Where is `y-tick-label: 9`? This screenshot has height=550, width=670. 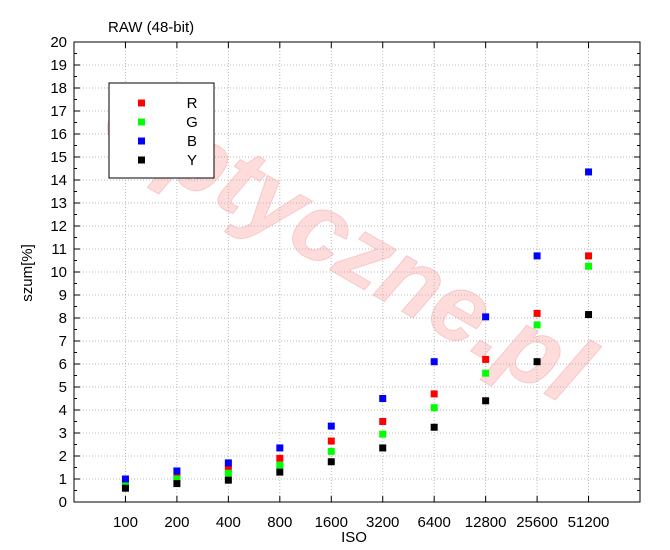 y-tick-label: 9 is located at coordinates (63, 295).